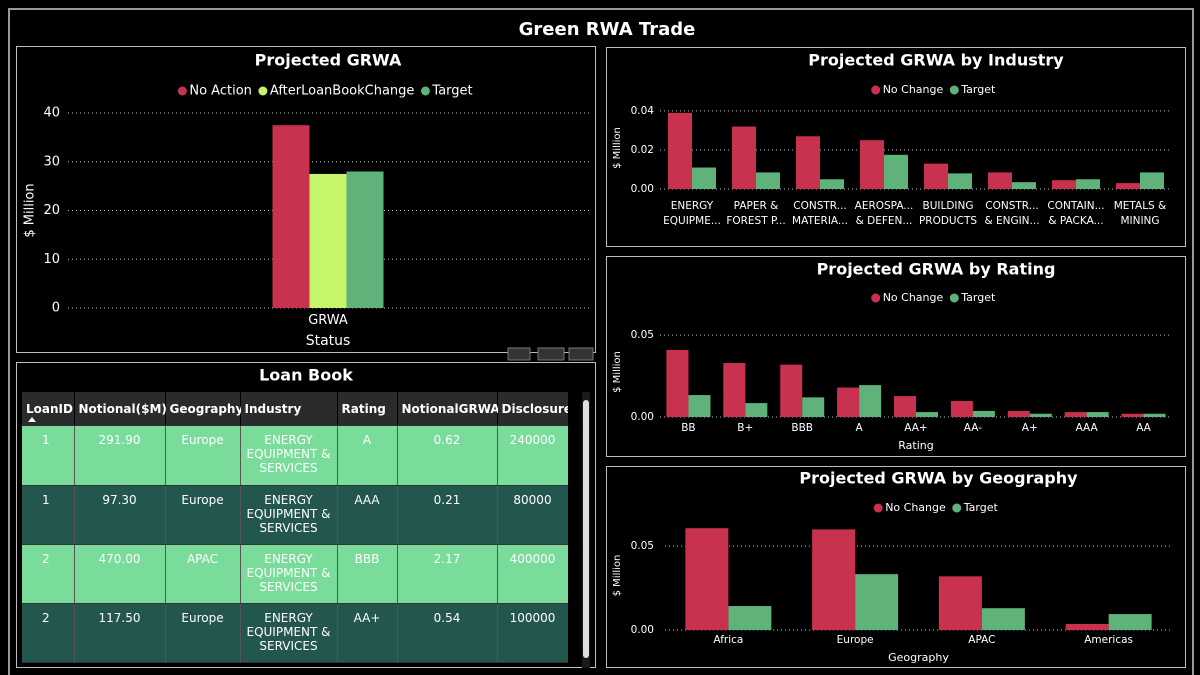 This screenshot has width=1200, height=675. Describe the element at coordinates (367, 633) in the screenshot. I see `table-cell: AA+` at that location.